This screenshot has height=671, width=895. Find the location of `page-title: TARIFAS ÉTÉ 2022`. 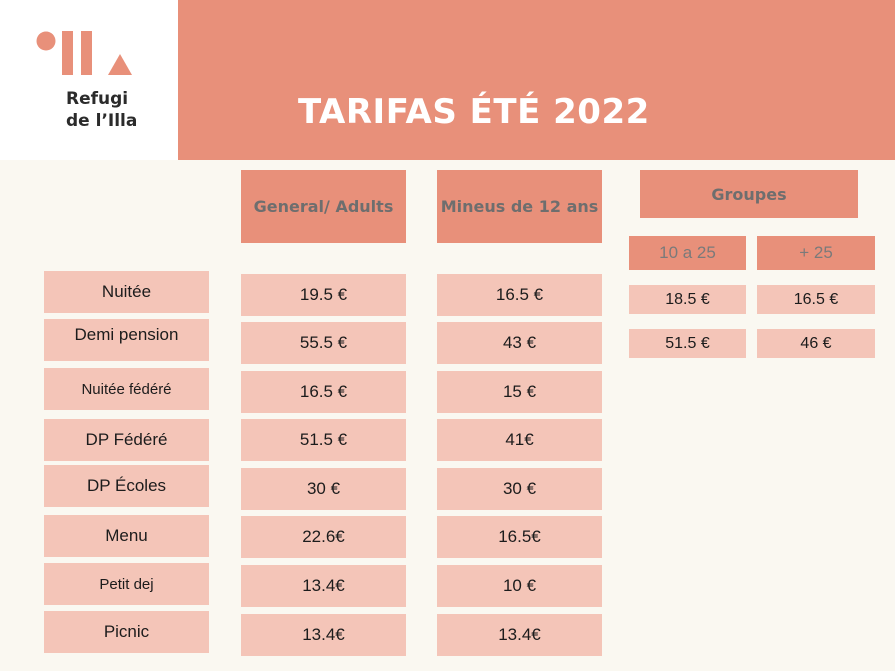

page-title: TARIFAS ÉTÉ 2022 is located at coordinates (474, 112).